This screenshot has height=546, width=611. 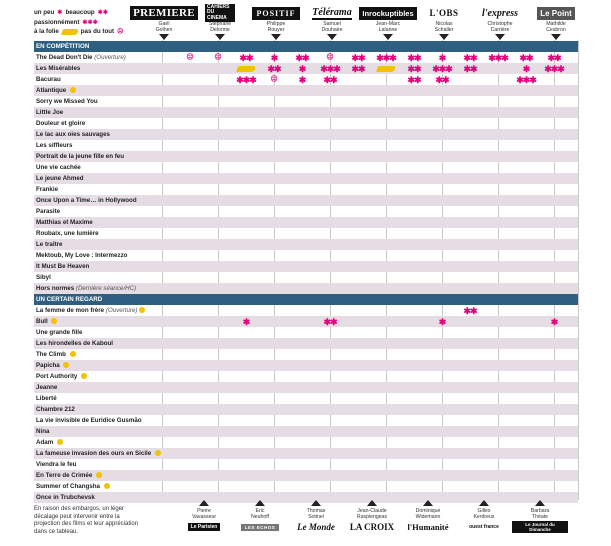 What do you see at coordinates (306, 321) in the screenshot?
I see `table-row: Bull ✱ ✱✱ ✱ ✱` at bounding box center [306, 321].